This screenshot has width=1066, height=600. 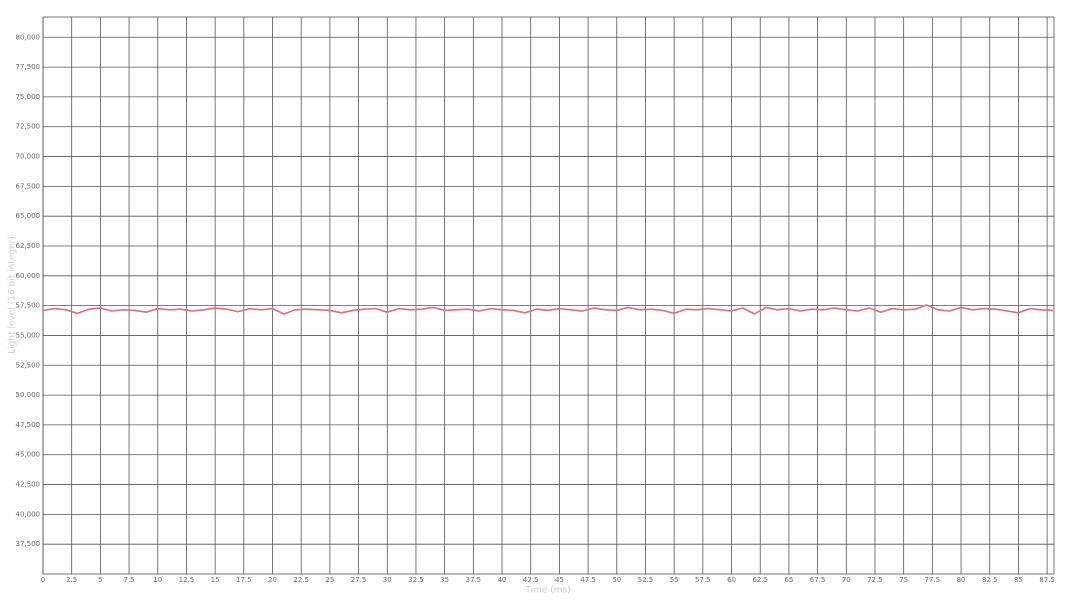 What do you see at coordinates (846, 580) in the screenshot?
I see `x-tick-label: 70` at bounding box center [846, 580].